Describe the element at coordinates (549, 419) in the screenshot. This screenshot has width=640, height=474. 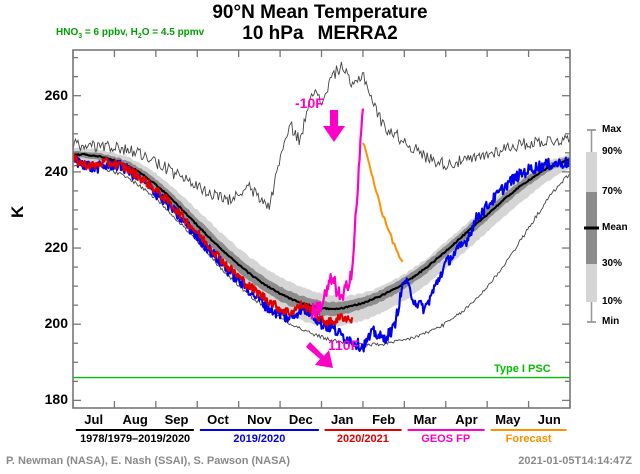
I see `x-tick-label-jun: Jun` at that location.